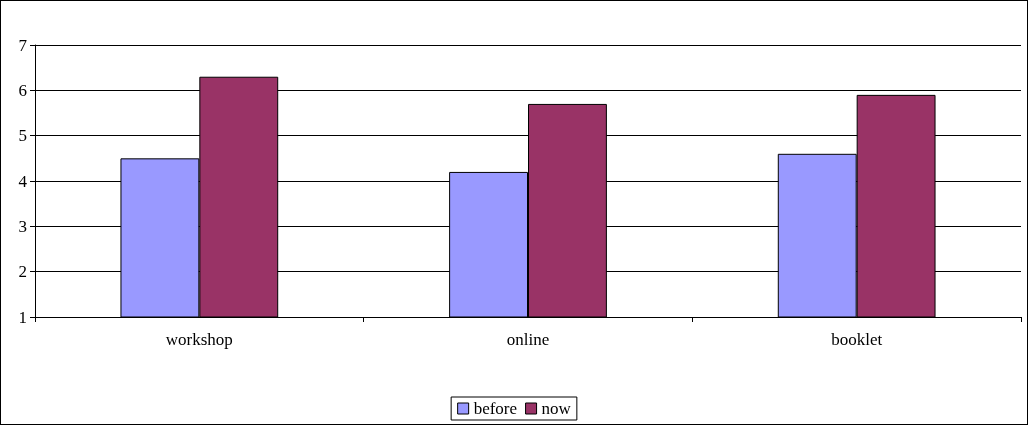 The height and width of the screenshot is (425, 1028). What do you see at coordinates (22, 136) in the screenshot?
I see `y-tick-label: 5` at bounding box center [22, 136].